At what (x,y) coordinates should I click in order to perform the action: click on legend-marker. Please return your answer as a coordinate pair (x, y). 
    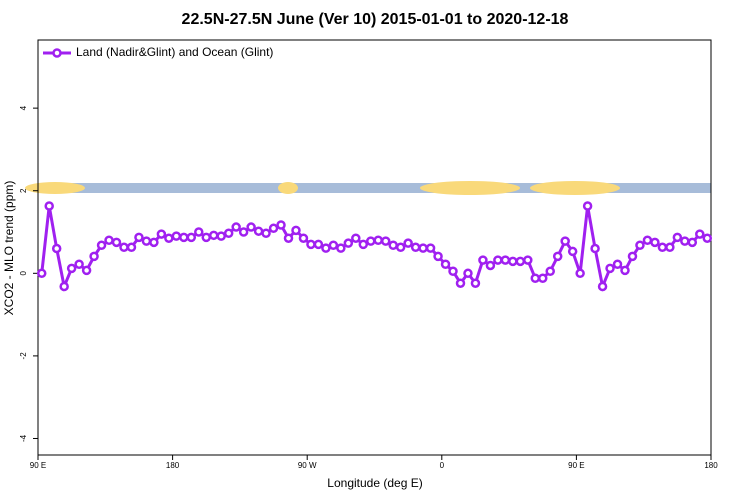
    Looking at the image, I should click on (57, 53).